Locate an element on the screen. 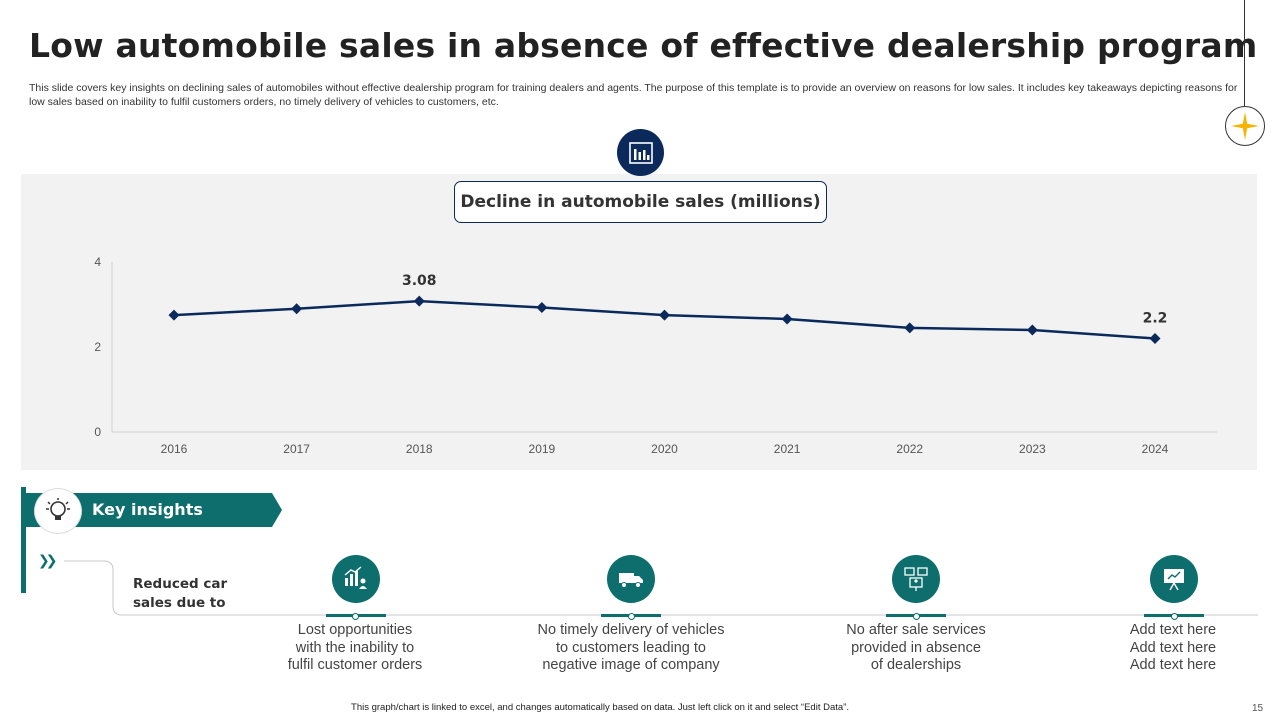 The width and height of the screenshot is (1280, 720). page-number: 15 is located at coordinates (1258, 708).